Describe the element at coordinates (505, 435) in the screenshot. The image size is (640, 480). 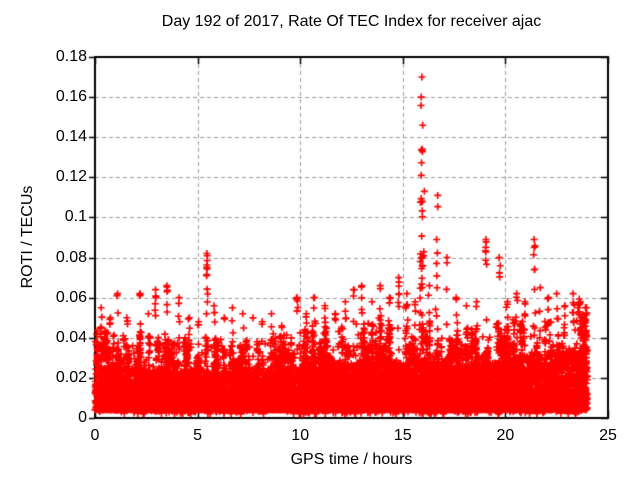
I see `x-tick-label: 20` at that location.